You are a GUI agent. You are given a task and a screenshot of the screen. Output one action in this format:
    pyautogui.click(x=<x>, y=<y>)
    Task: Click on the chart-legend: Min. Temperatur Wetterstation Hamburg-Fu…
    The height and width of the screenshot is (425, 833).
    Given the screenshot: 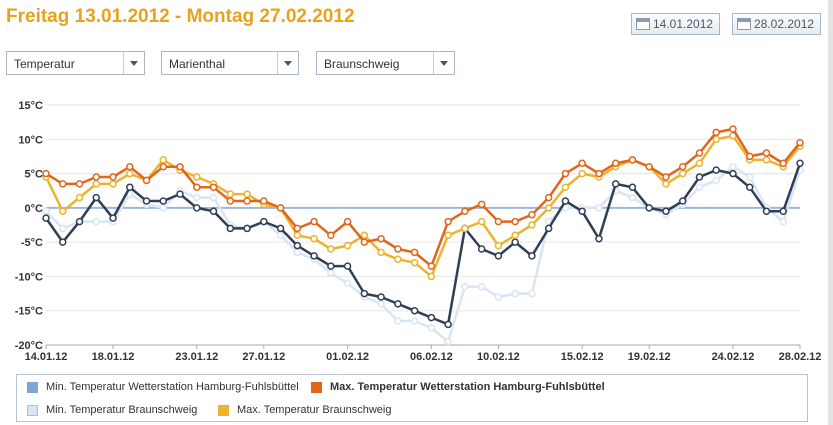 What is the action you would take?
    pyautogui.click(x=412, y=398)
    